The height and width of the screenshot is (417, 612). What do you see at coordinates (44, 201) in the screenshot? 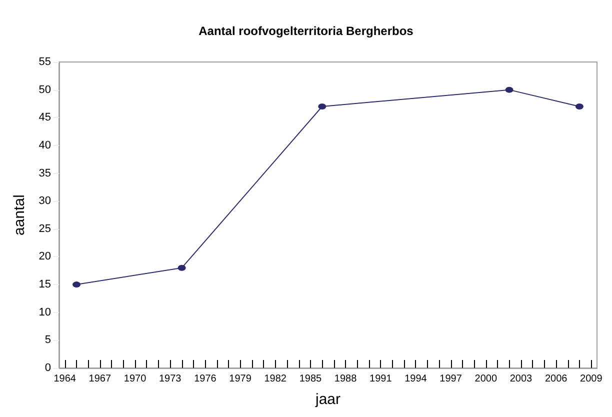
I see `y-tick-label: 30` at bounding box center [44, 201].